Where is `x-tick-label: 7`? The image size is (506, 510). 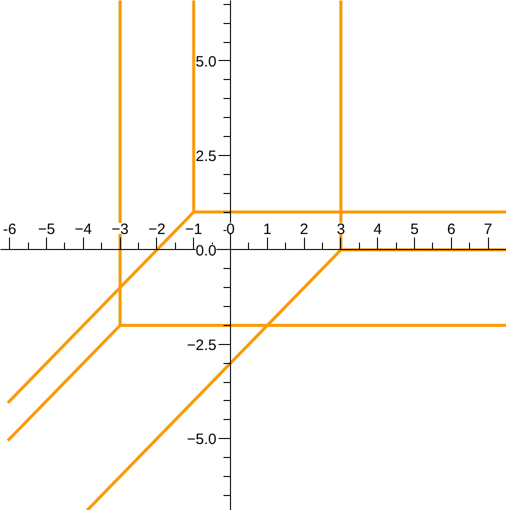
x-tick-label: 7 is located at coordinates (488, 229).